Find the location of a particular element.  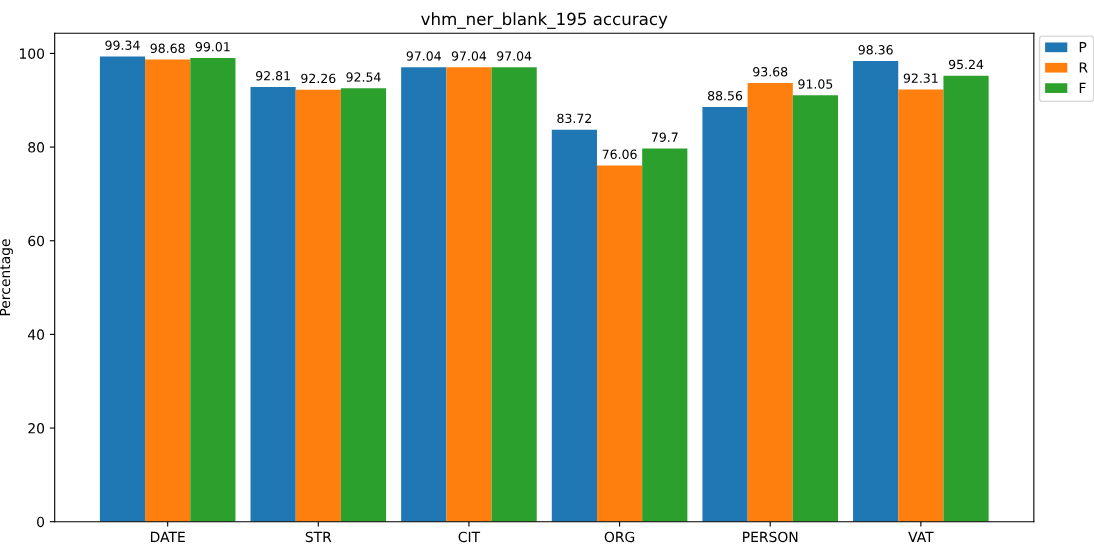

data-label: 91.05 is located at coordinates (815, 84).